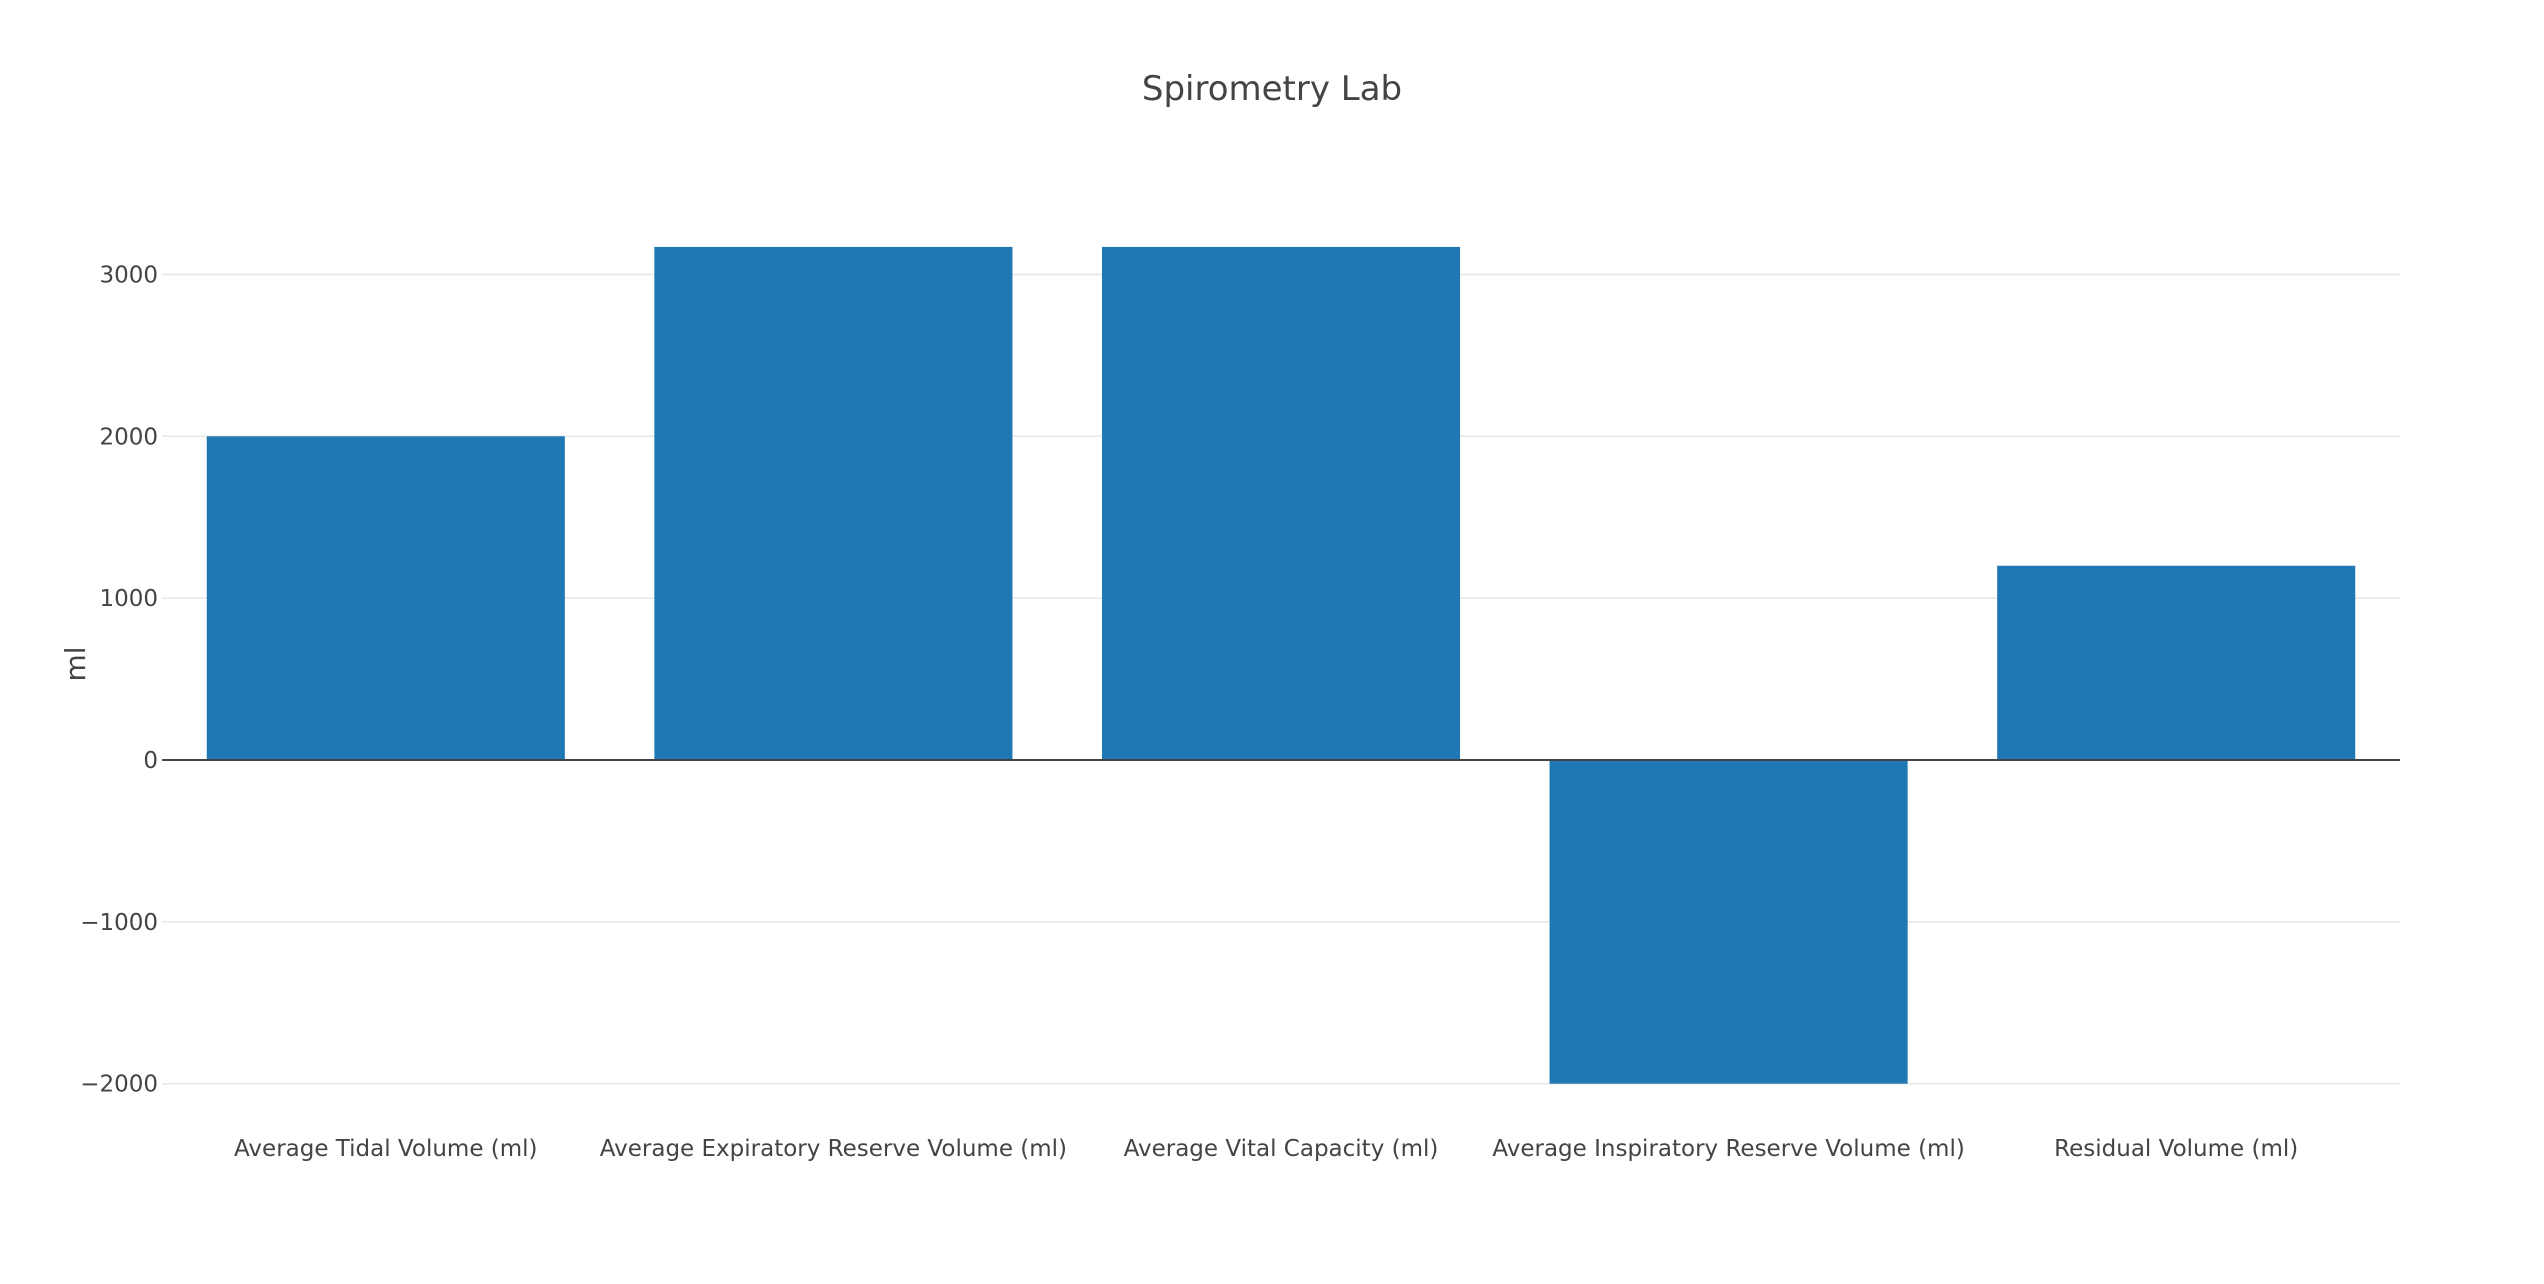 This screenshot has width=2544, height=1284. What do you see at coordinates (119, 923) in the screenshot?
I see `y-tick-label: −1000` at bounding box center [119, 923].